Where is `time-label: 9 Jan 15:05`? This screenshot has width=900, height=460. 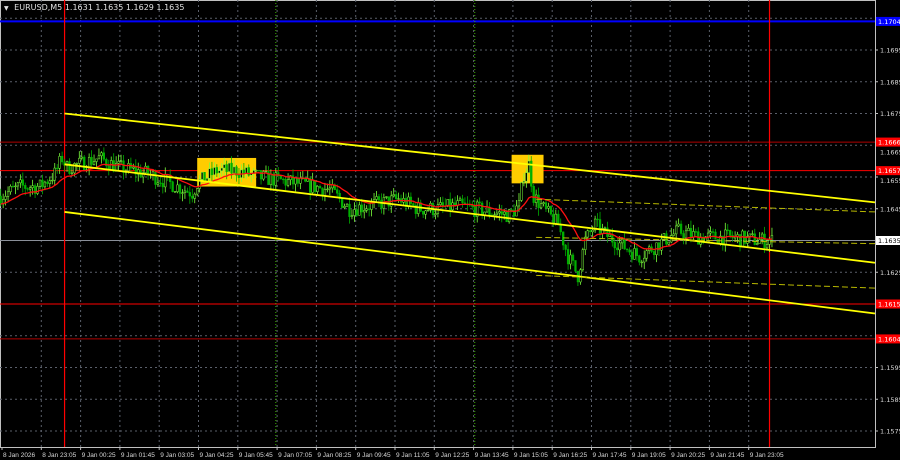
time-label: 9 Jan 15:05 is located at coordinates (531, 455).